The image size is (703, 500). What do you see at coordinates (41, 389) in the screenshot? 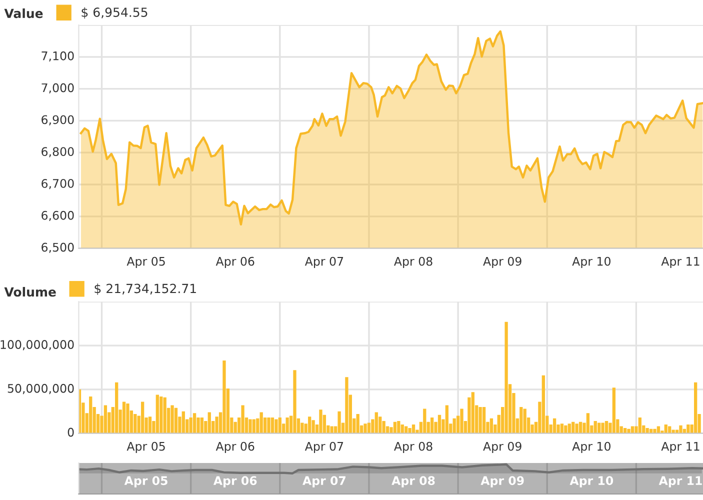
I see `y-tick-label: 50,000,000` at bounding box center [41, 389].